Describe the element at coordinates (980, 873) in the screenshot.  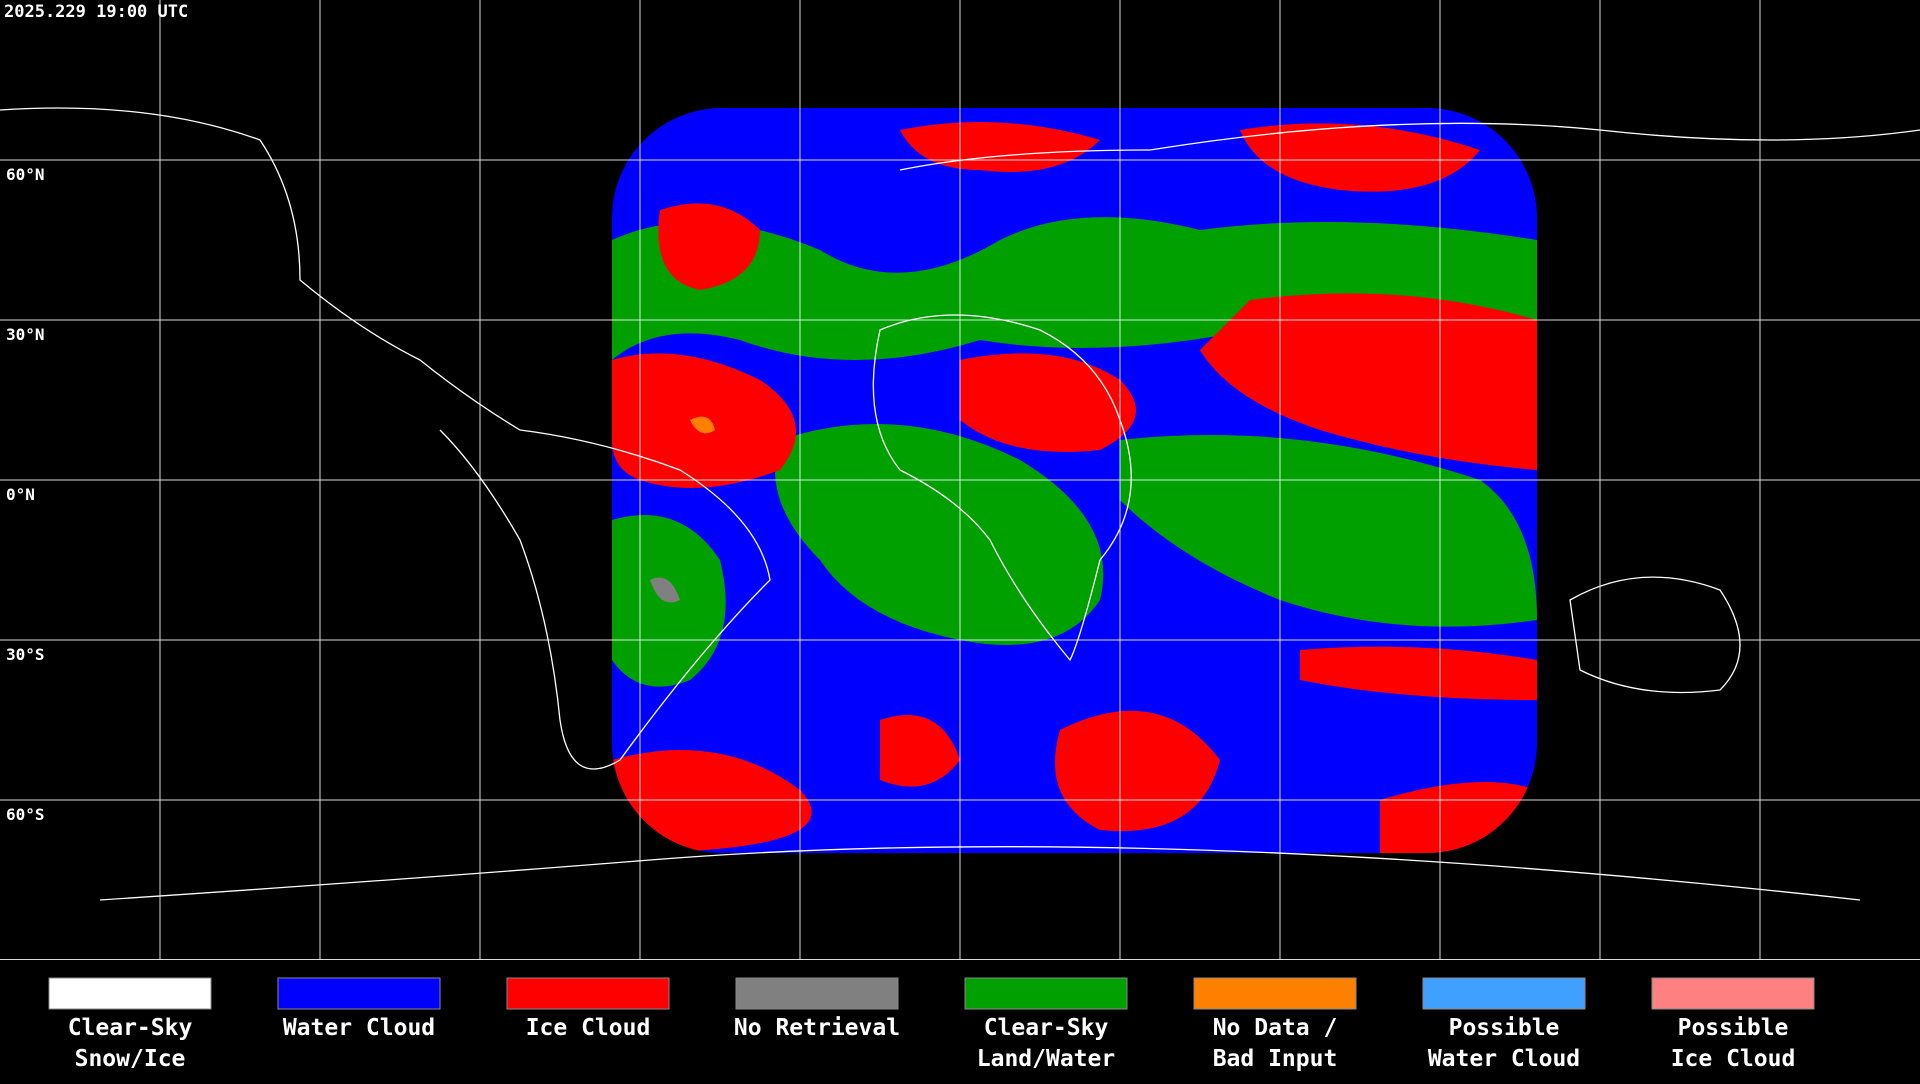
I see `antarctica-outline` at that location.